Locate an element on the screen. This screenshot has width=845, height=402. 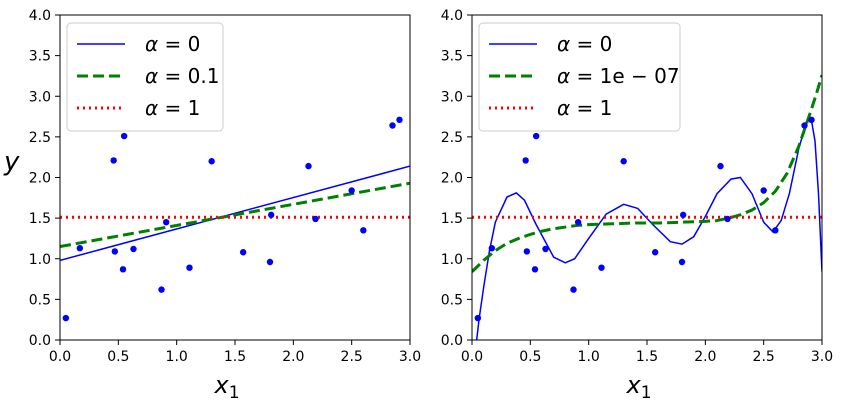
y-tick-label: 2.5 is located at coordinates (40, 138).